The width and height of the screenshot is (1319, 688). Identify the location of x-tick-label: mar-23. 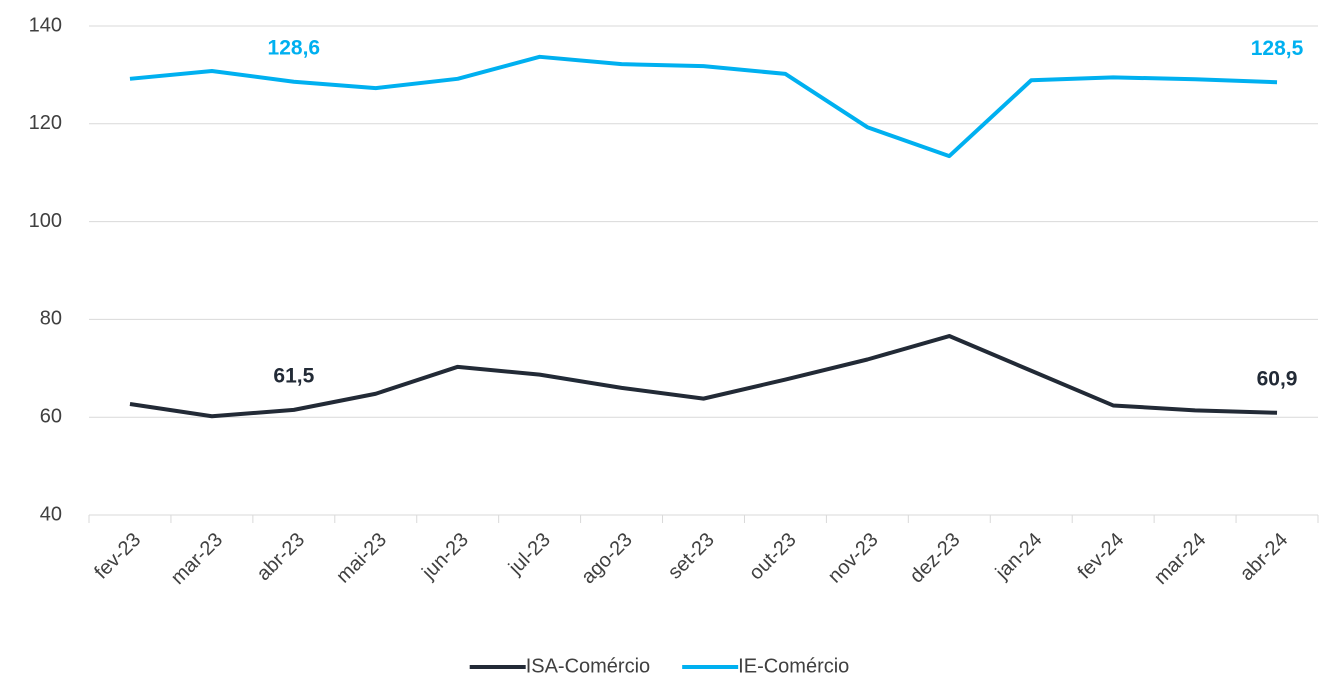
(197, 559).